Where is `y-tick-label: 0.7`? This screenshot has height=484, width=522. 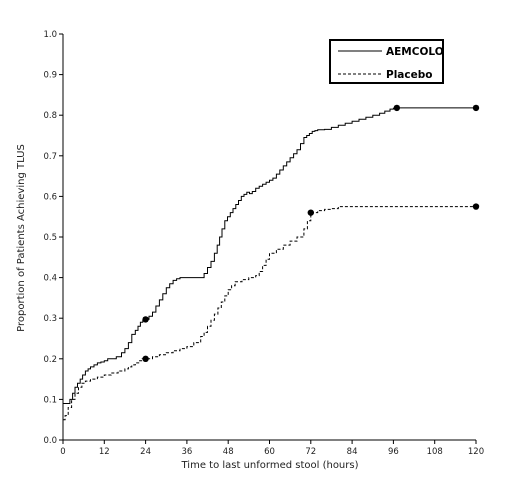 y-tick-label: 0.7 is located at coordinates (50, 157).